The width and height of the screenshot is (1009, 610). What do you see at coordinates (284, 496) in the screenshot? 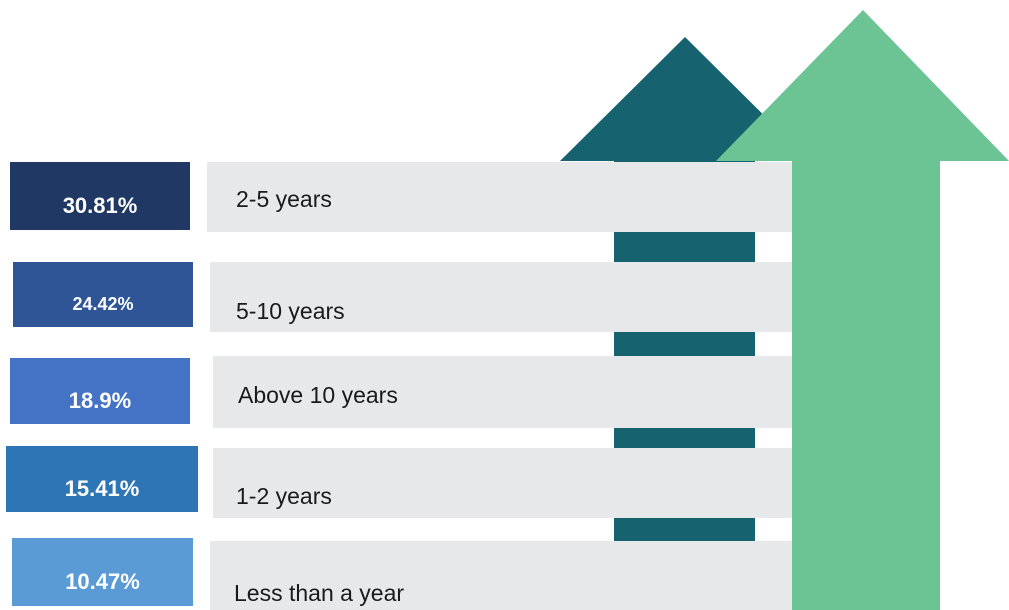
I see `category-label-4: 1-2 years` at bounding box center [284, 496].